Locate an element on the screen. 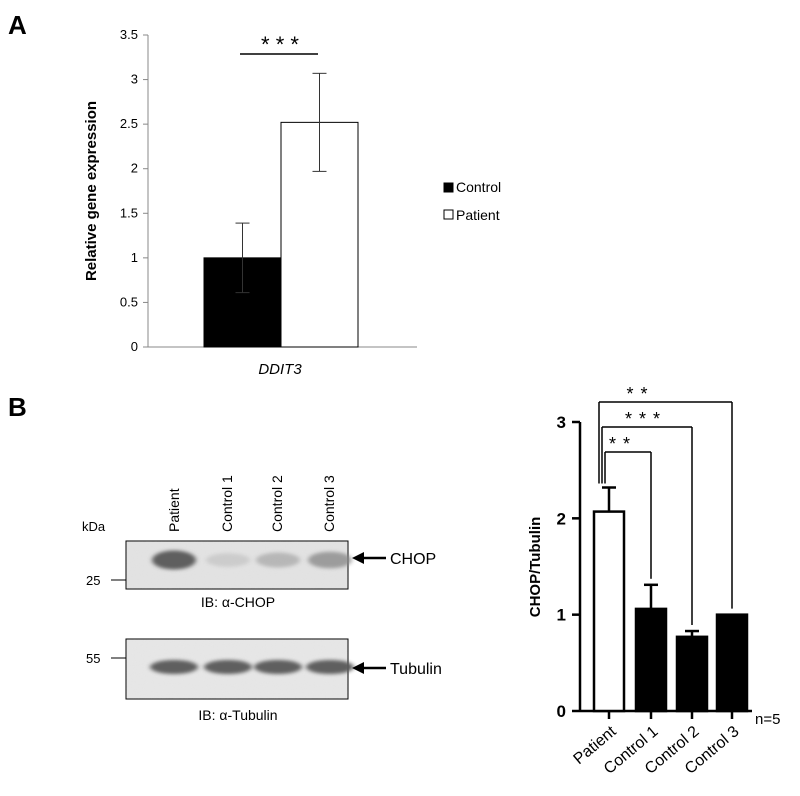  panel-letter-a: A is located at coordinates (17, 25).